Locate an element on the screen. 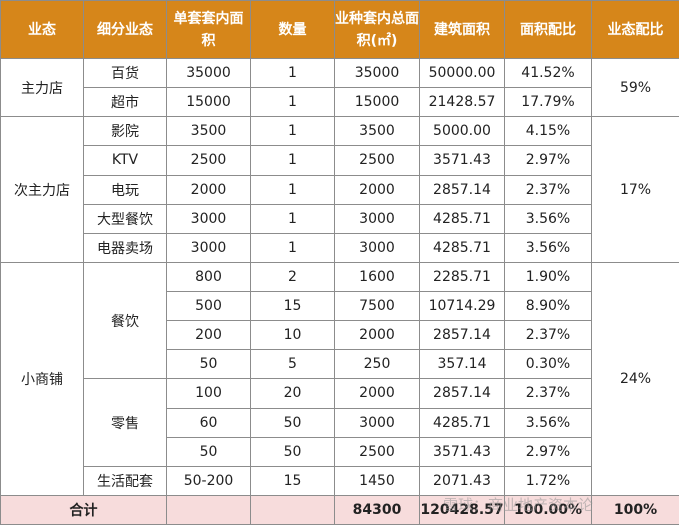  group-label: 小商铺 is located at coordinates (42, 378).